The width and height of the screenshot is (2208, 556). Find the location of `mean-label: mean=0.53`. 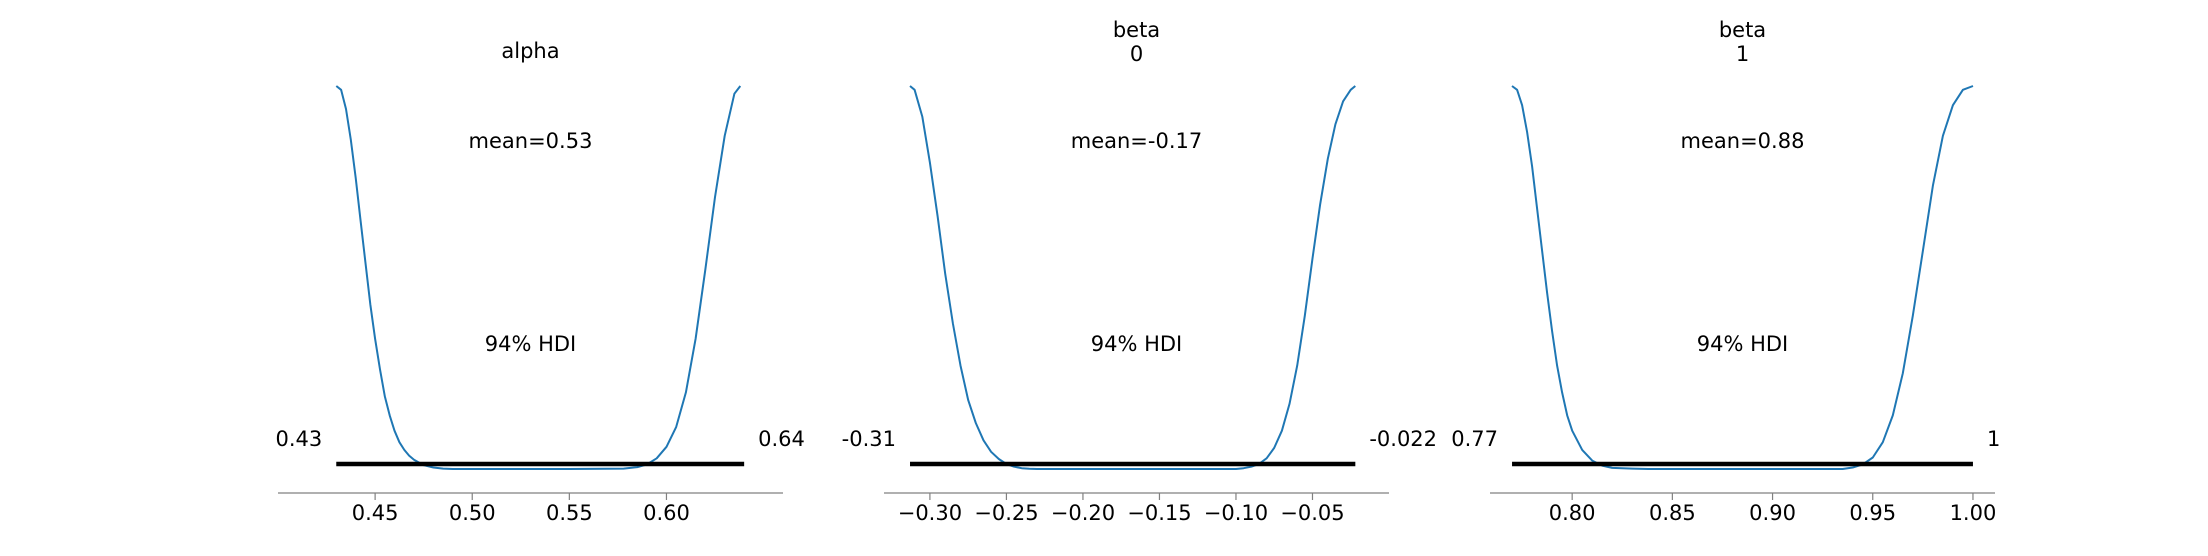

mean-label: mean=0.53 is located at coordinates (531, 141).